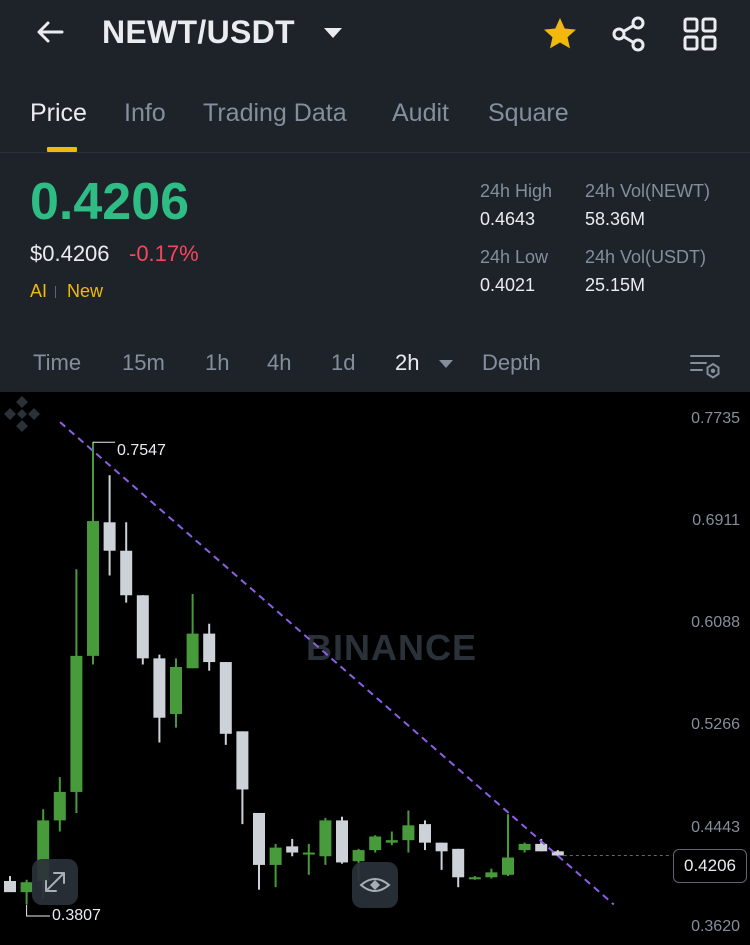 The image size is (750, 945). What do you see at coordinates (85, 291) in the screenshot?
I see `tag-new: New` at bounding box center [85, 291].